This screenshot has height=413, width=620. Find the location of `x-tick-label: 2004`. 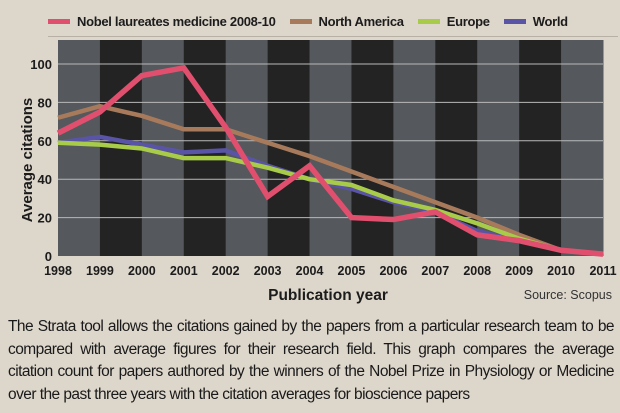

x-tick-label: 2004 is located at coordinates (310, 271).